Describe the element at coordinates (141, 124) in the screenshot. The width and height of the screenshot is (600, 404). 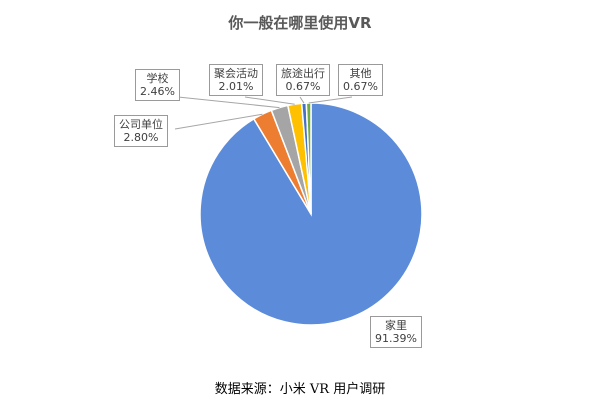
I see `callout-office-label: 公司单位` at that location.